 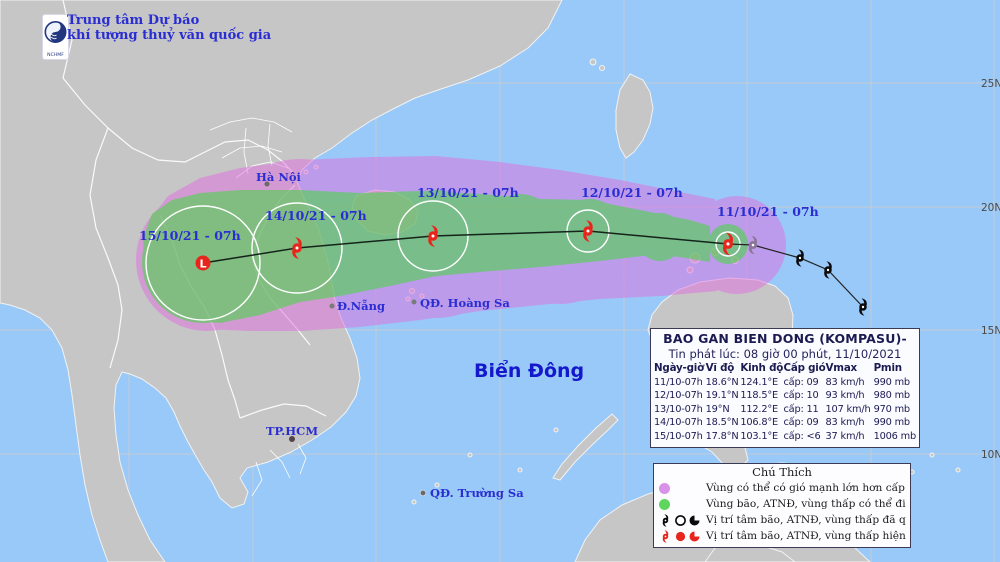 What do you see at coordinates (722, 396) in the screenshot?
I see `cell-lat: 19.1°N` at bounding box center [722, 396].